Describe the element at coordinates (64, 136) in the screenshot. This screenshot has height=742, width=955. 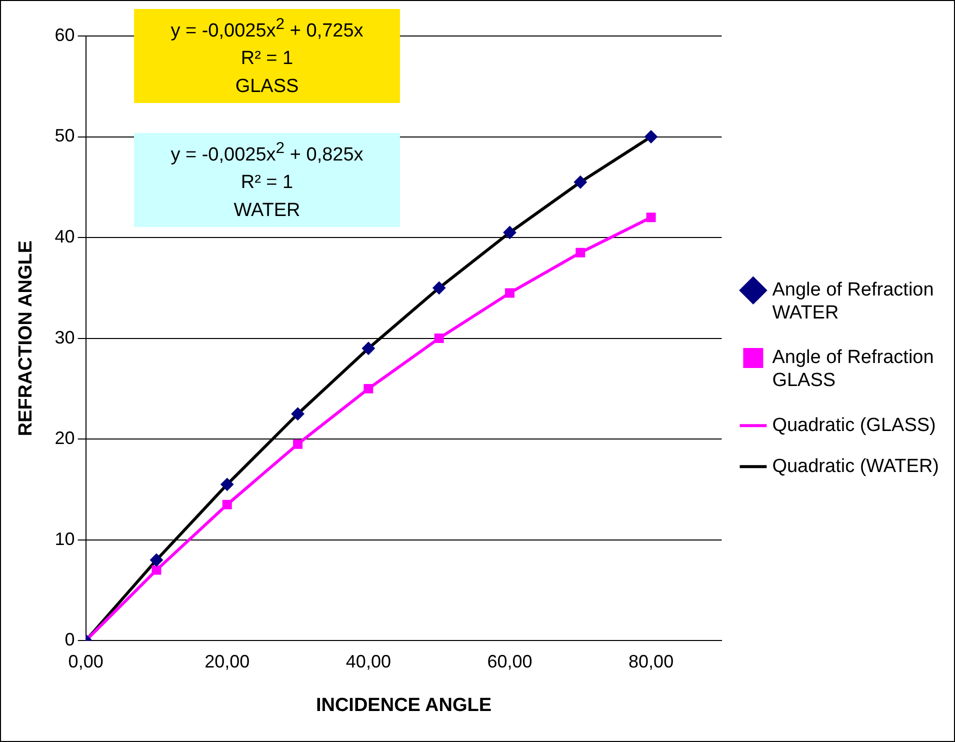
I see `y-tick-label: 50` at that location.